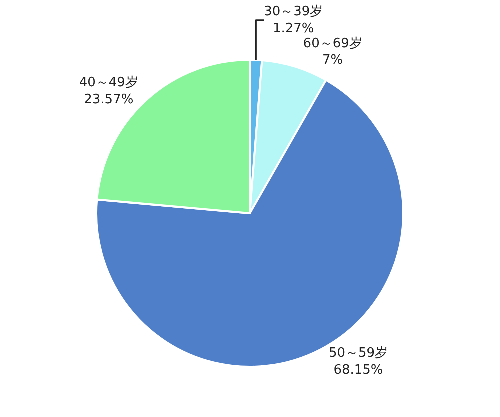  What do you see at coordinates (333, 60) in the screenshot?
I see `data-label: 7%` at bounding box center [333, 60].